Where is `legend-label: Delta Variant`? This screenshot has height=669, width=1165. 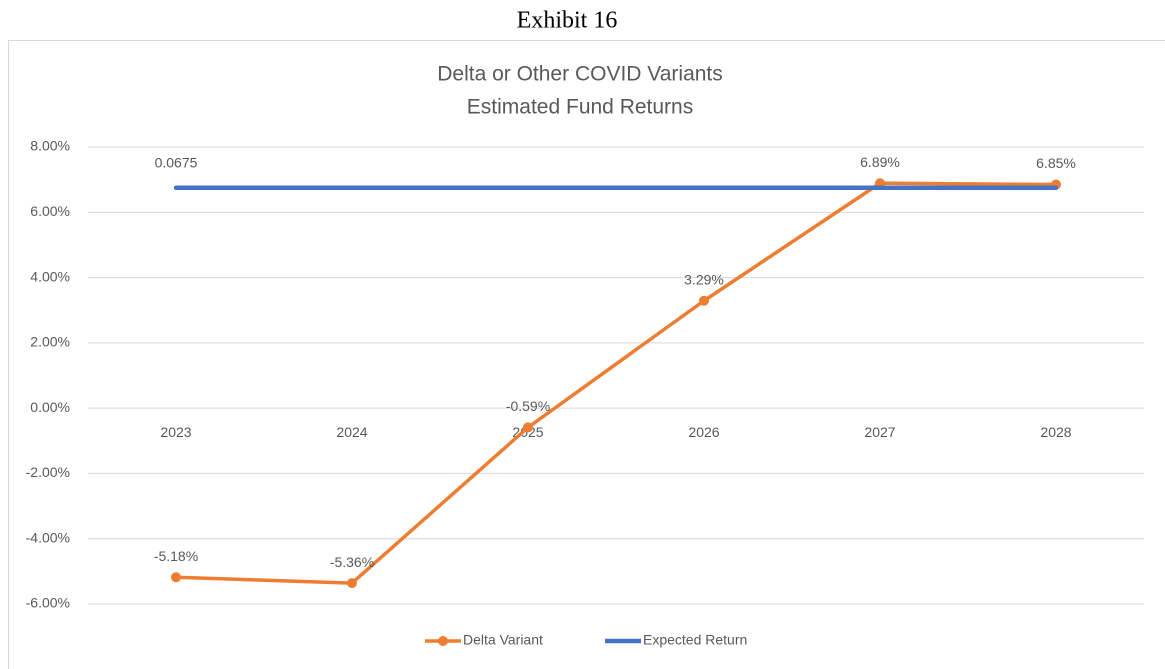 legend-label: Delta Variant is located at coordinates (503, 640).